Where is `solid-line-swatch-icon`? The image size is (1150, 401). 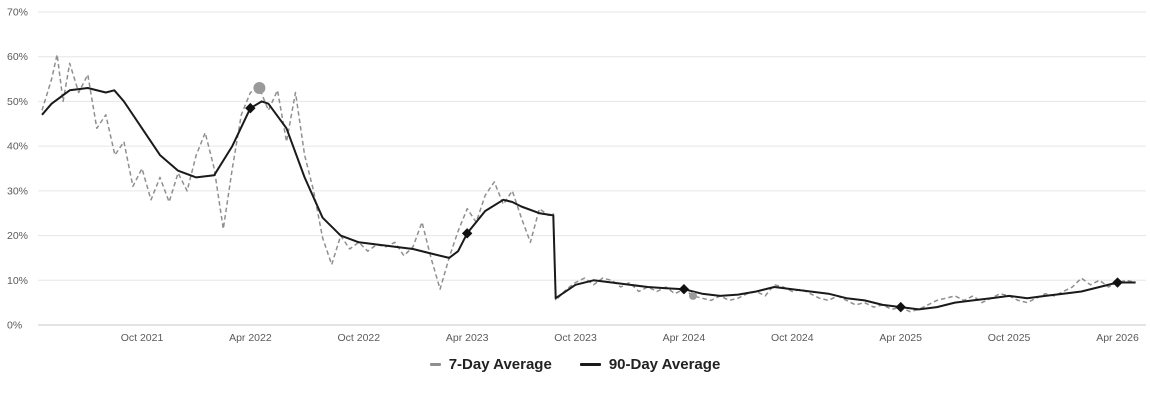
solid-line-swatch-icon is located at coordinates (590, 364).